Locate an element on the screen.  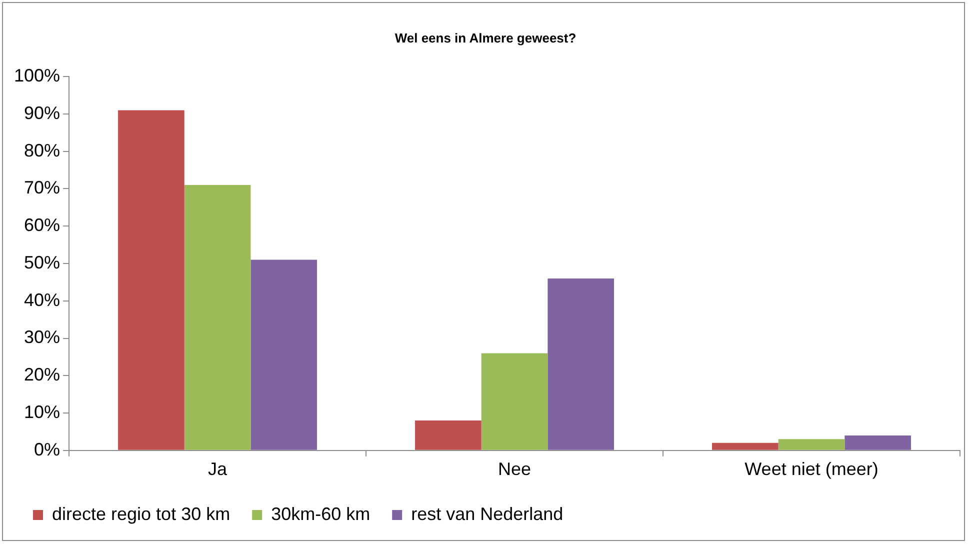
chart-title: Wel eens in Almere geweest? is located at coordinates (485, 38).